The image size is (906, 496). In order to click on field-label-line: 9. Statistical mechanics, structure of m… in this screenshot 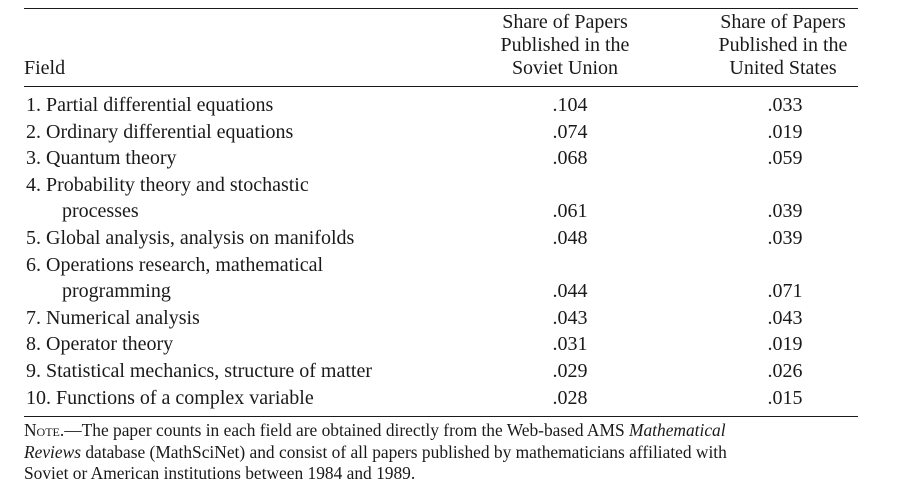, I will do `click(199, 371)`.